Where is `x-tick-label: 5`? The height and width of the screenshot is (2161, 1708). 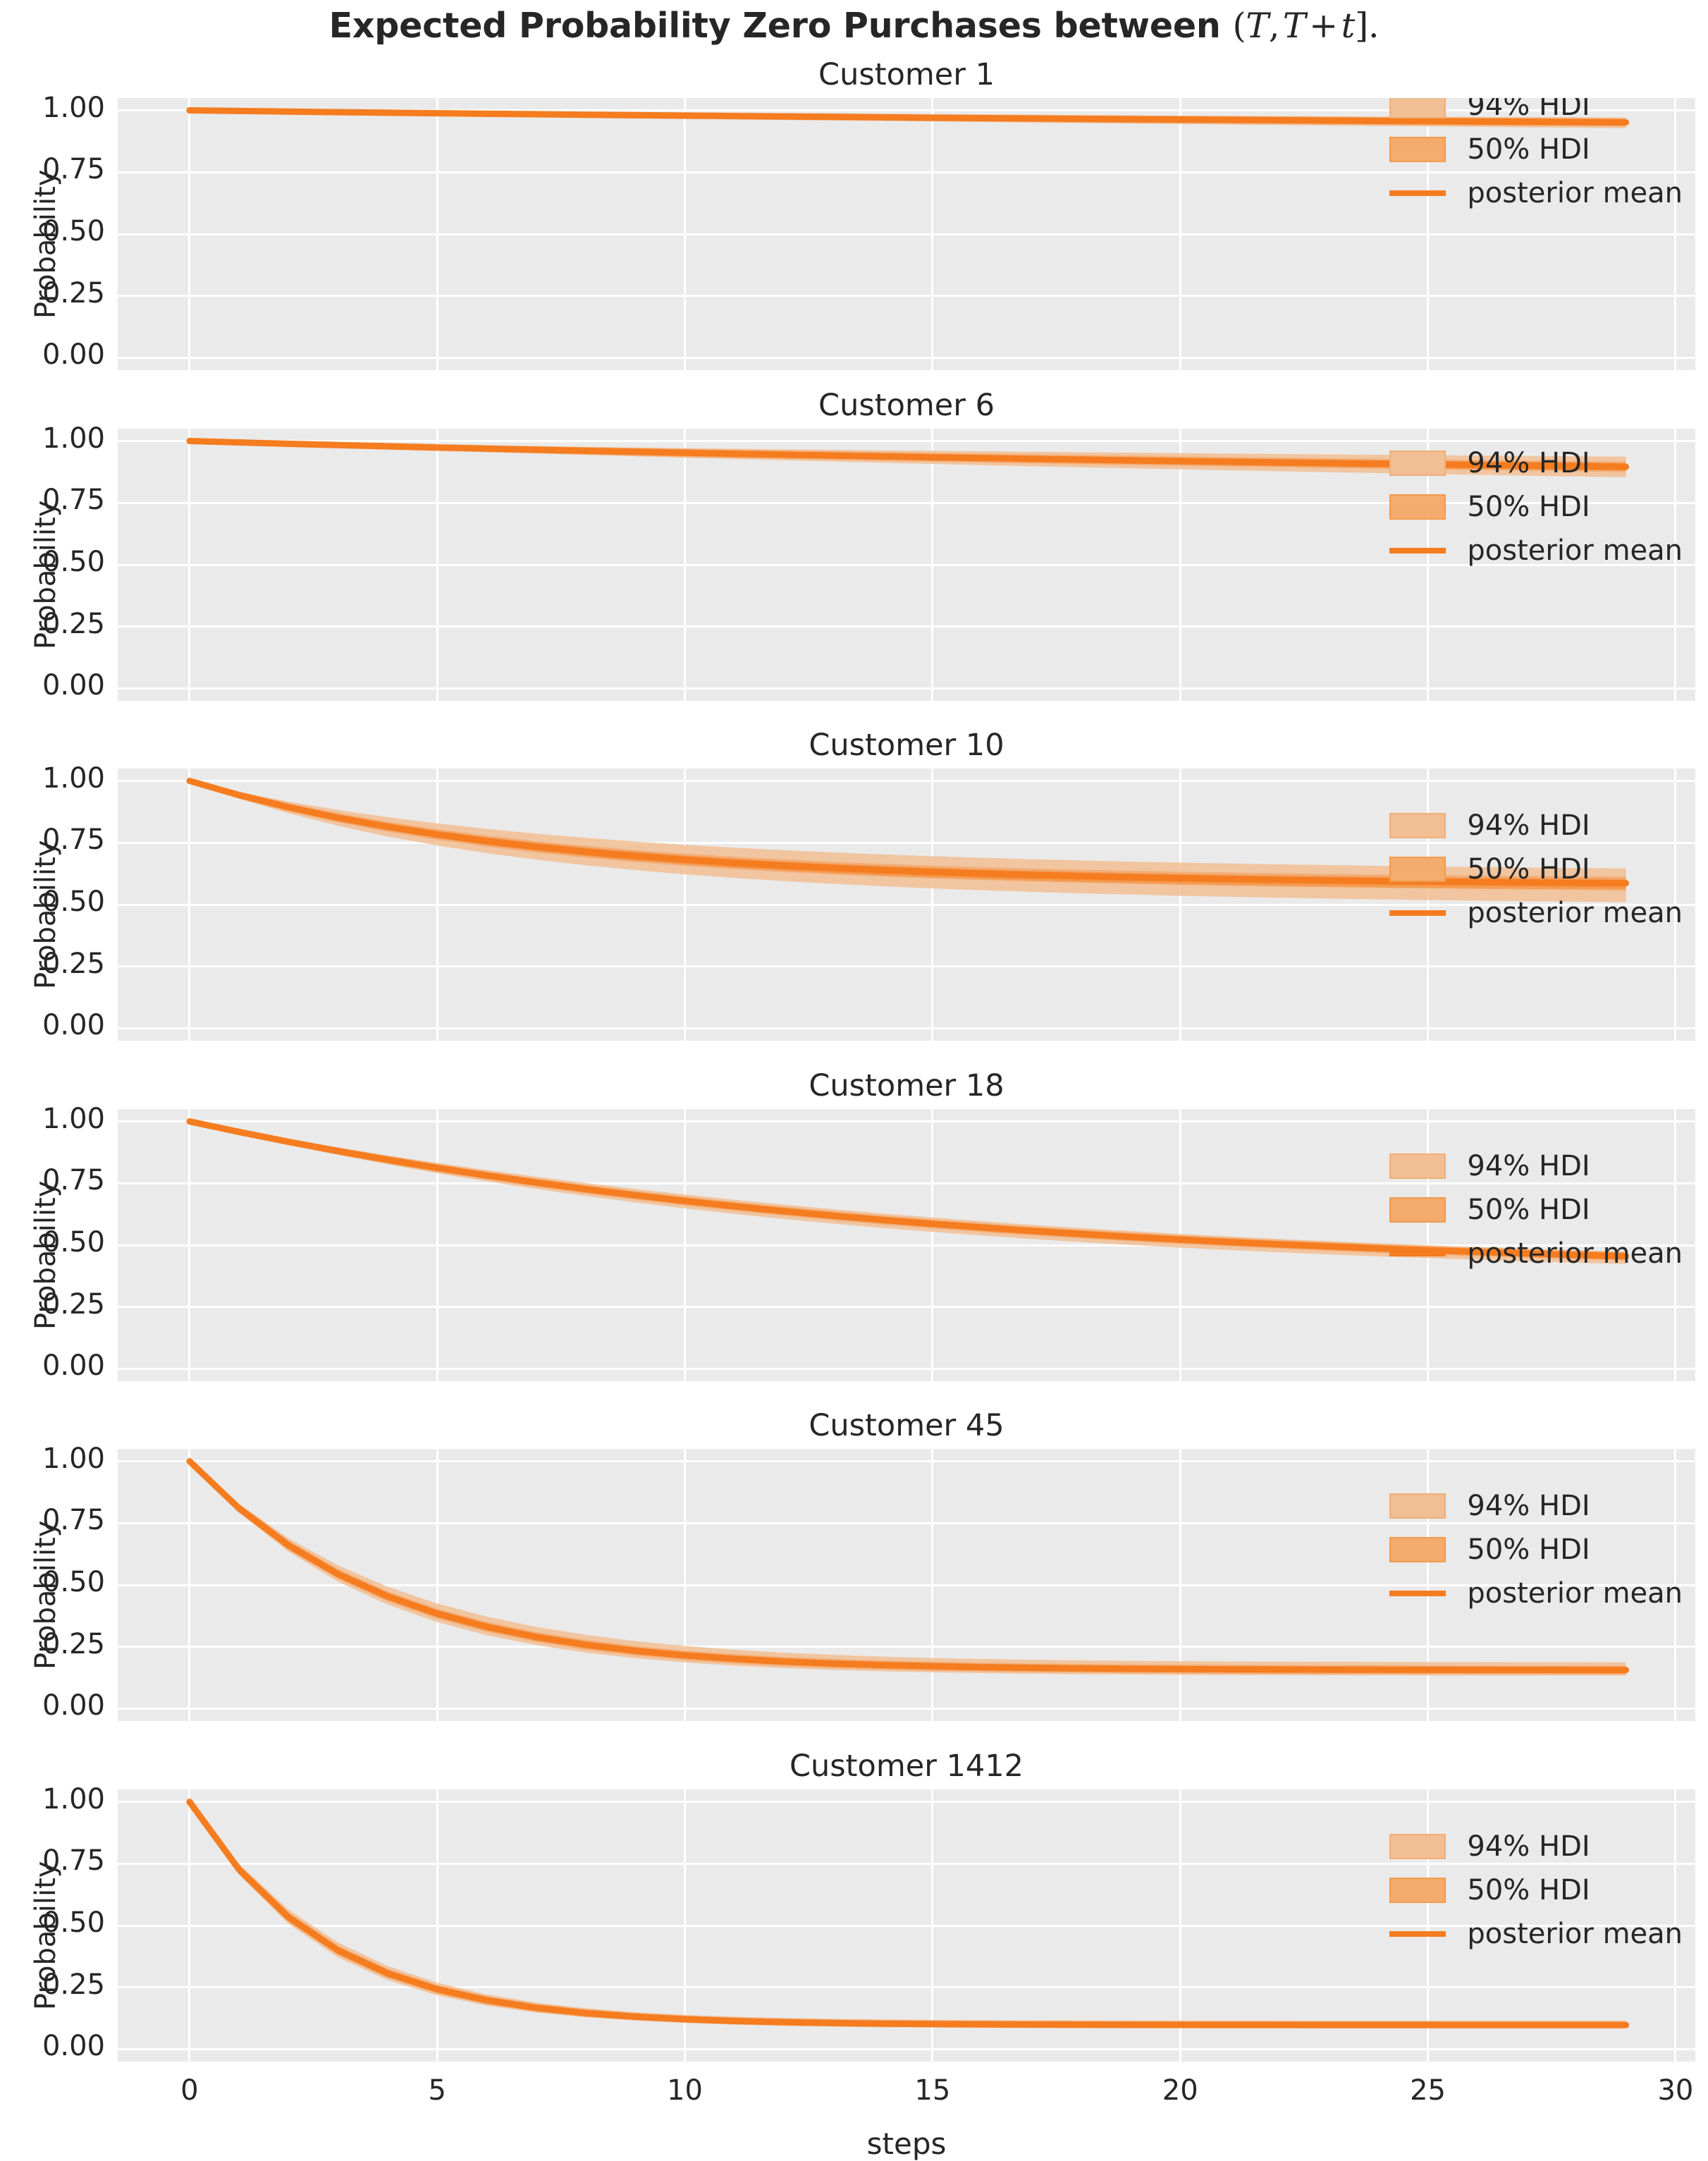 x-tick-label: 5 is located at coordinates (437, 2090).